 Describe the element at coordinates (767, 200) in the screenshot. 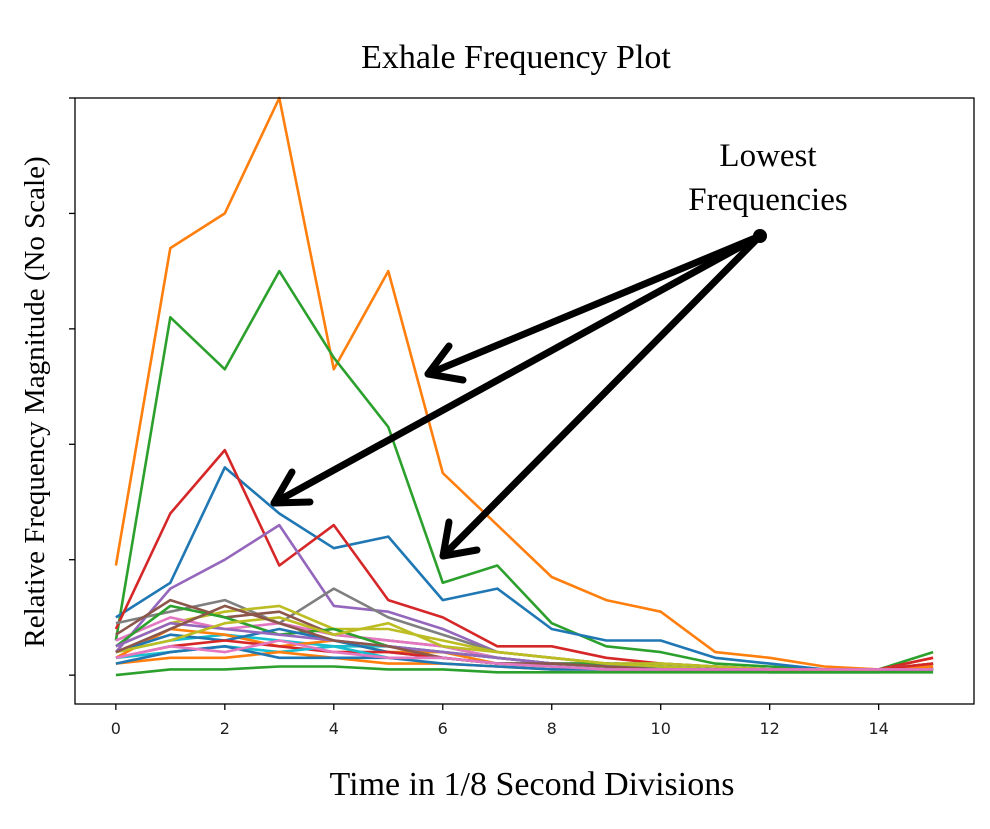

I see `annotation-line-2: Frequencies` at that location.